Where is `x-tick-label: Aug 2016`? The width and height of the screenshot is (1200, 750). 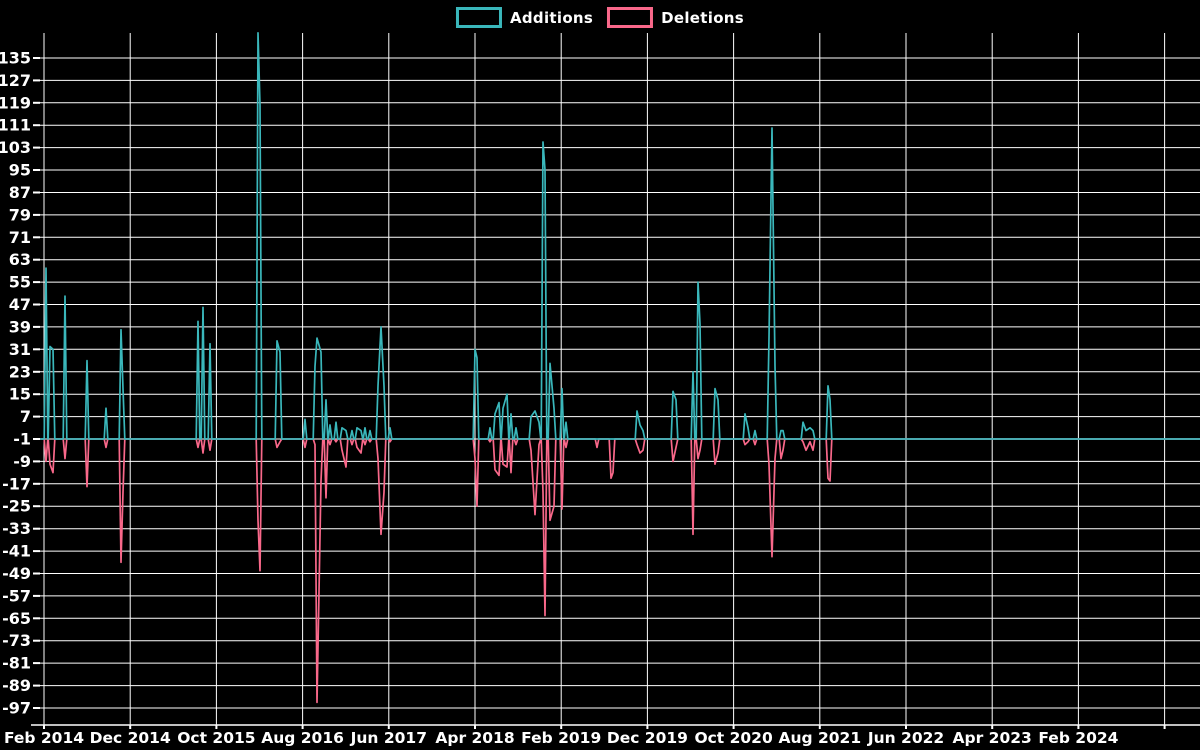
x-tick-label: Aug 2016 is located at coordinates (302, 738).